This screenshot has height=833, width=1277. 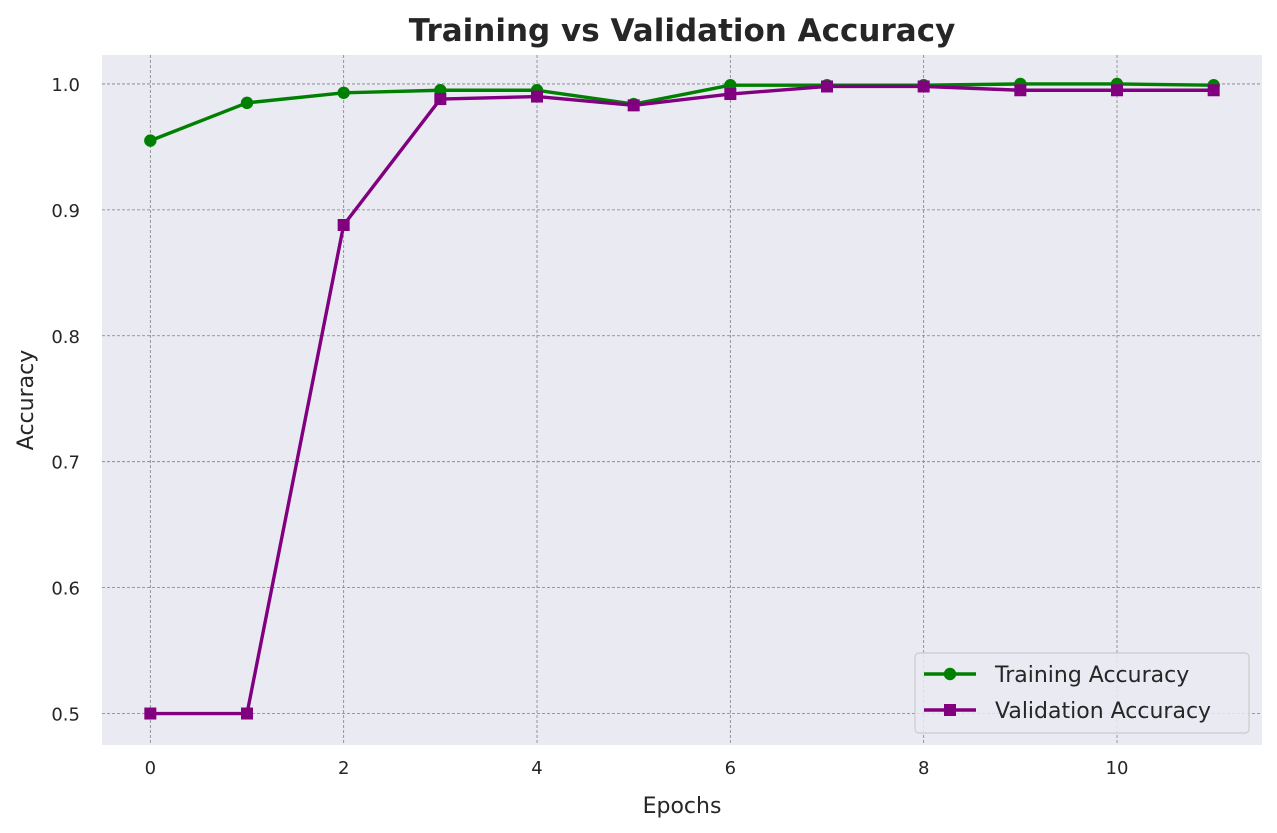 I want to click on y-tick-label-1: 0.6, so click(x=65, y=589).